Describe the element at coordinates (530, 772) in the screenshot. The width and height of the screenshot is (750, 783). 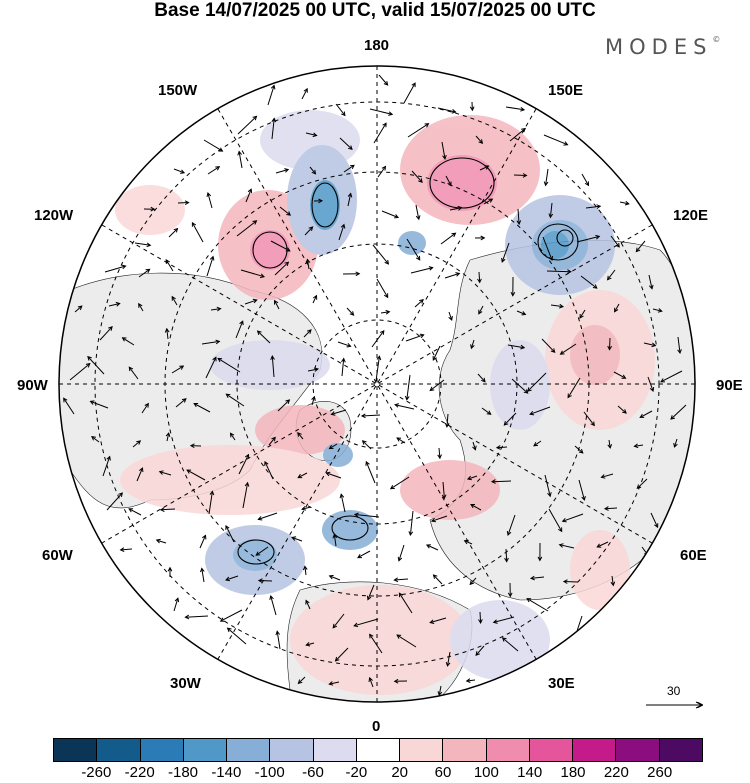
I see `colorbar-tick-label: 140` at that location.